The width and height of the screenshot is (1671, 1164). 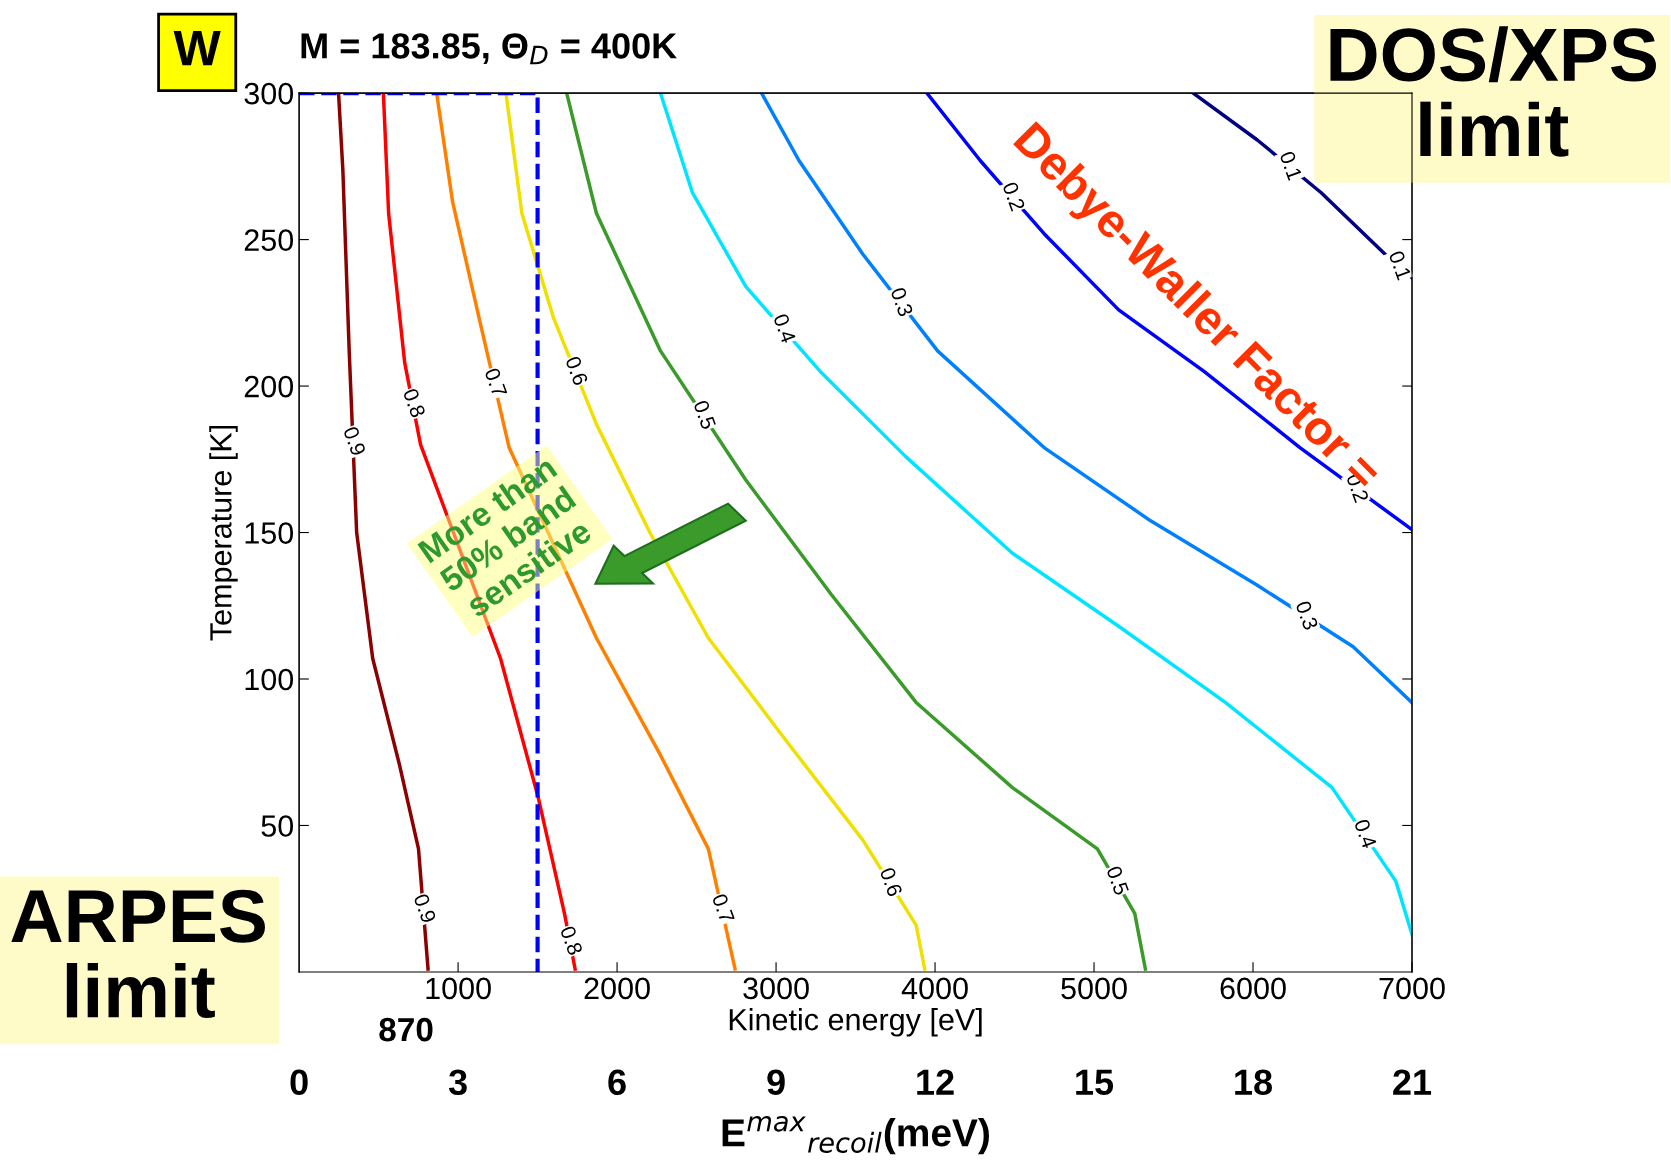 What do you see at coordinates (1253, 988) in the screenshot?
I see `x-tick-label: 6000` at bounding box center [1253, 988].